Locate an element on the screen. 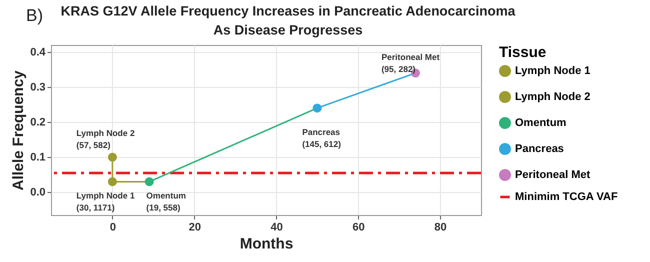 The image size is (650, 262). legend-label: Lymph Node 2 is located at coordinates (552, 97).